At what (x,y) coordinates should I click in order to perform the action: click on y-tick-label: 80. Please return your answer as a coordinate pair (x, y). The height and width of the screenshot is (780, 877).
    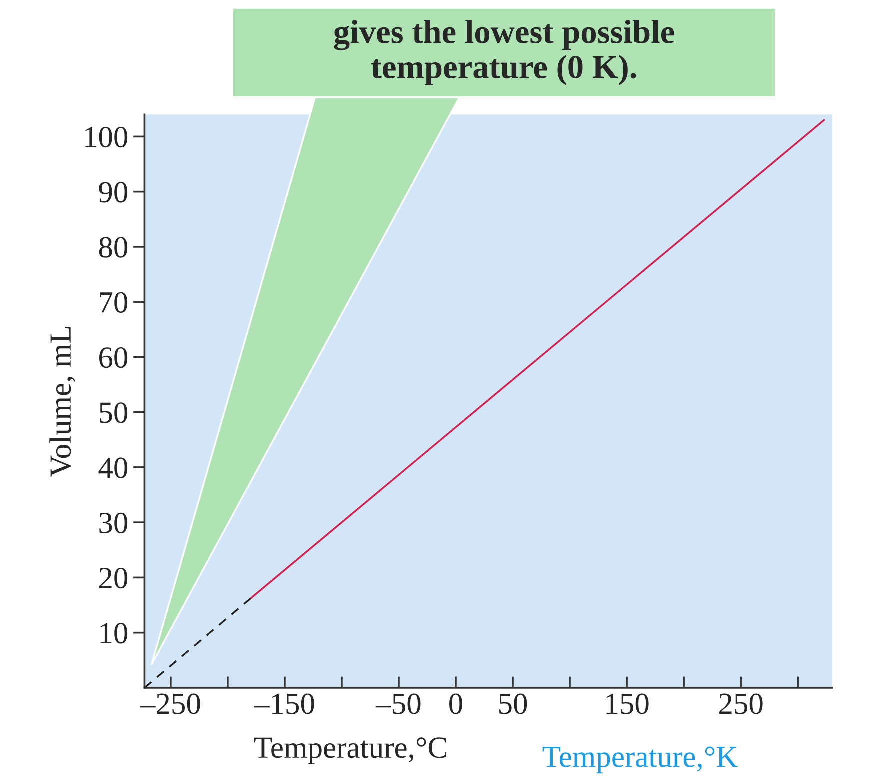
    Looking at the image, I should click on (113, 247).